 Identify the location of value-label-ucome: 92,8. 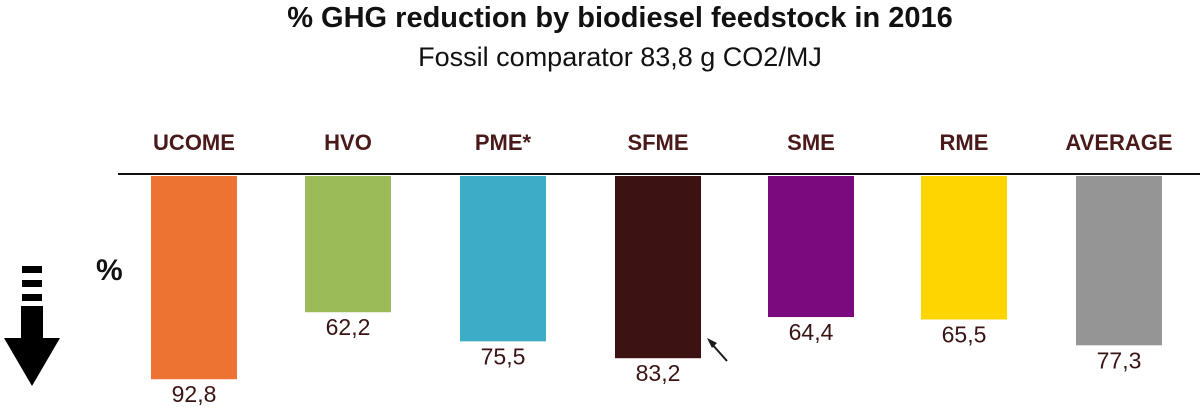
(194, 394).